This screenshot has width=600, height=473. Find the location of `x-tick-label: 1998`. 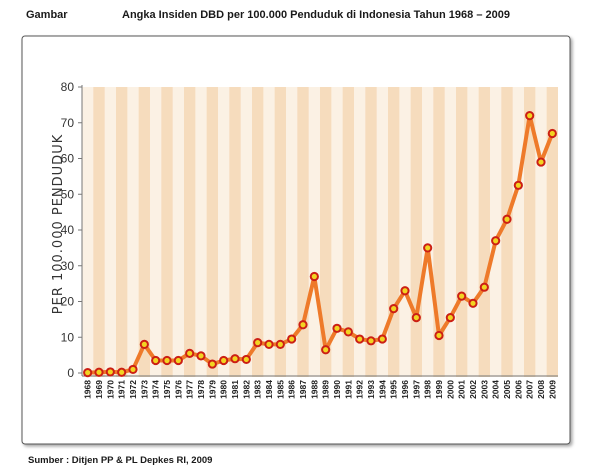

x-tick-label: 1998 is located at coordinates (428, 389).